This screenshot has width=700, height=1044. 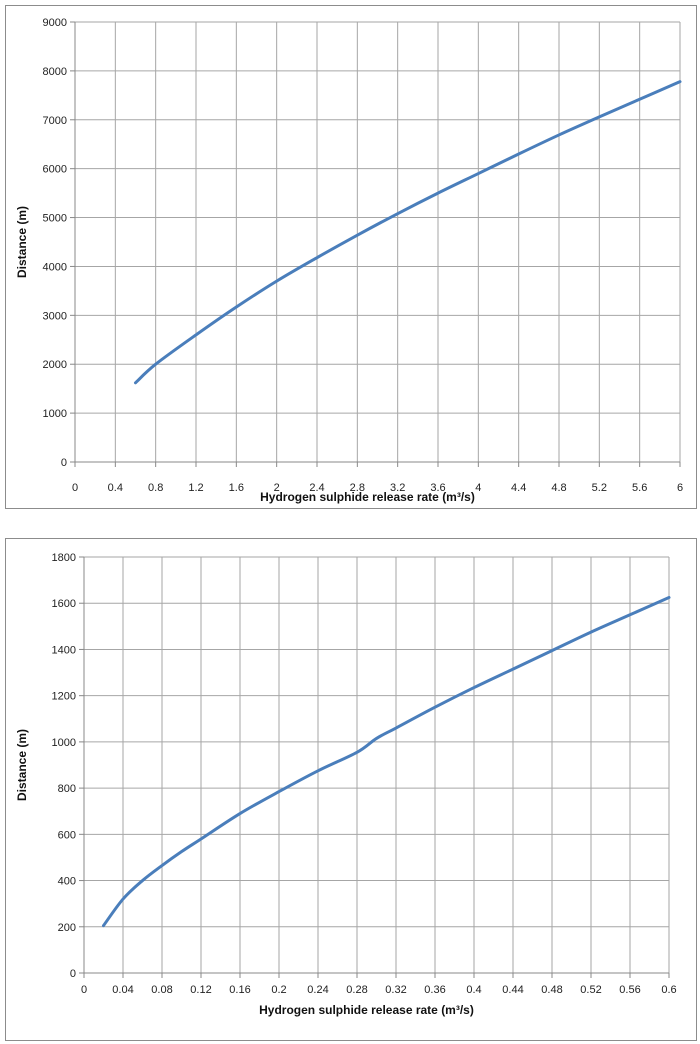 I want to click on x-tick-label: 0.24, so click(x=317, y=990).